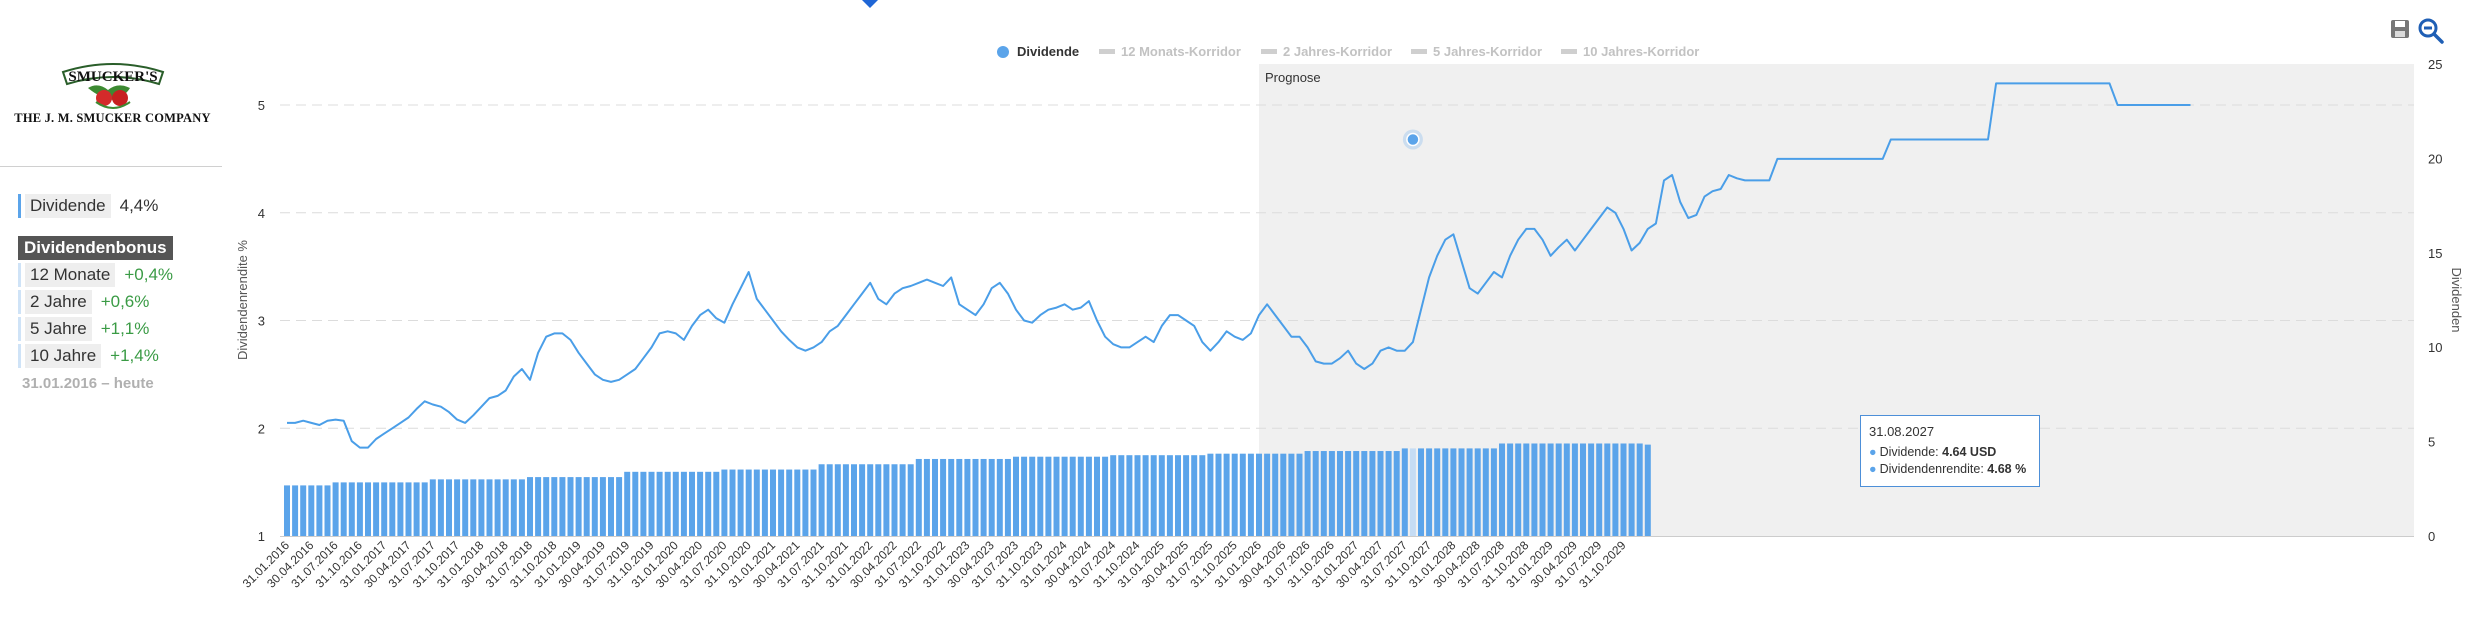  What do you see at coordinates (2435, 253) in the screenshot?
I see `y-tick-right: 15` at bounding box center [2435, 253].